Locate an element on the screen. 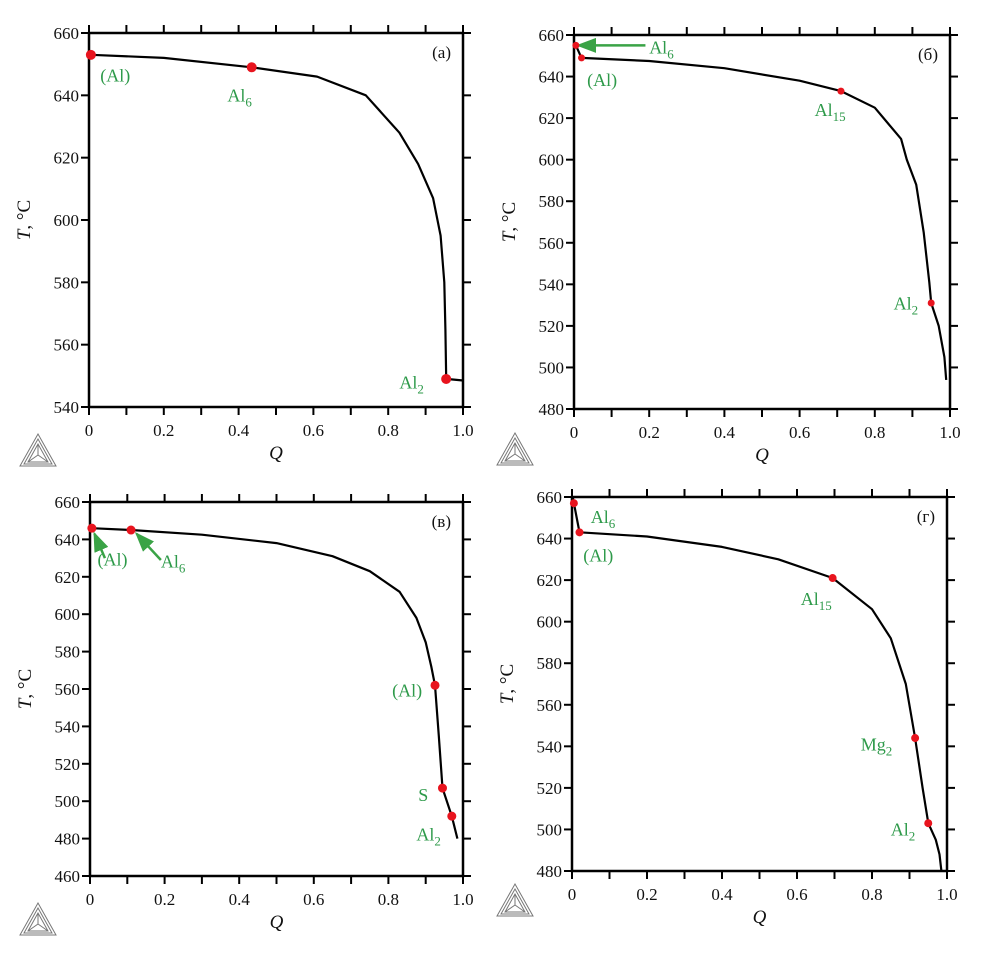 This screenshot has width=984, height=960. logo-spokes is located at coordinates (38, 922).